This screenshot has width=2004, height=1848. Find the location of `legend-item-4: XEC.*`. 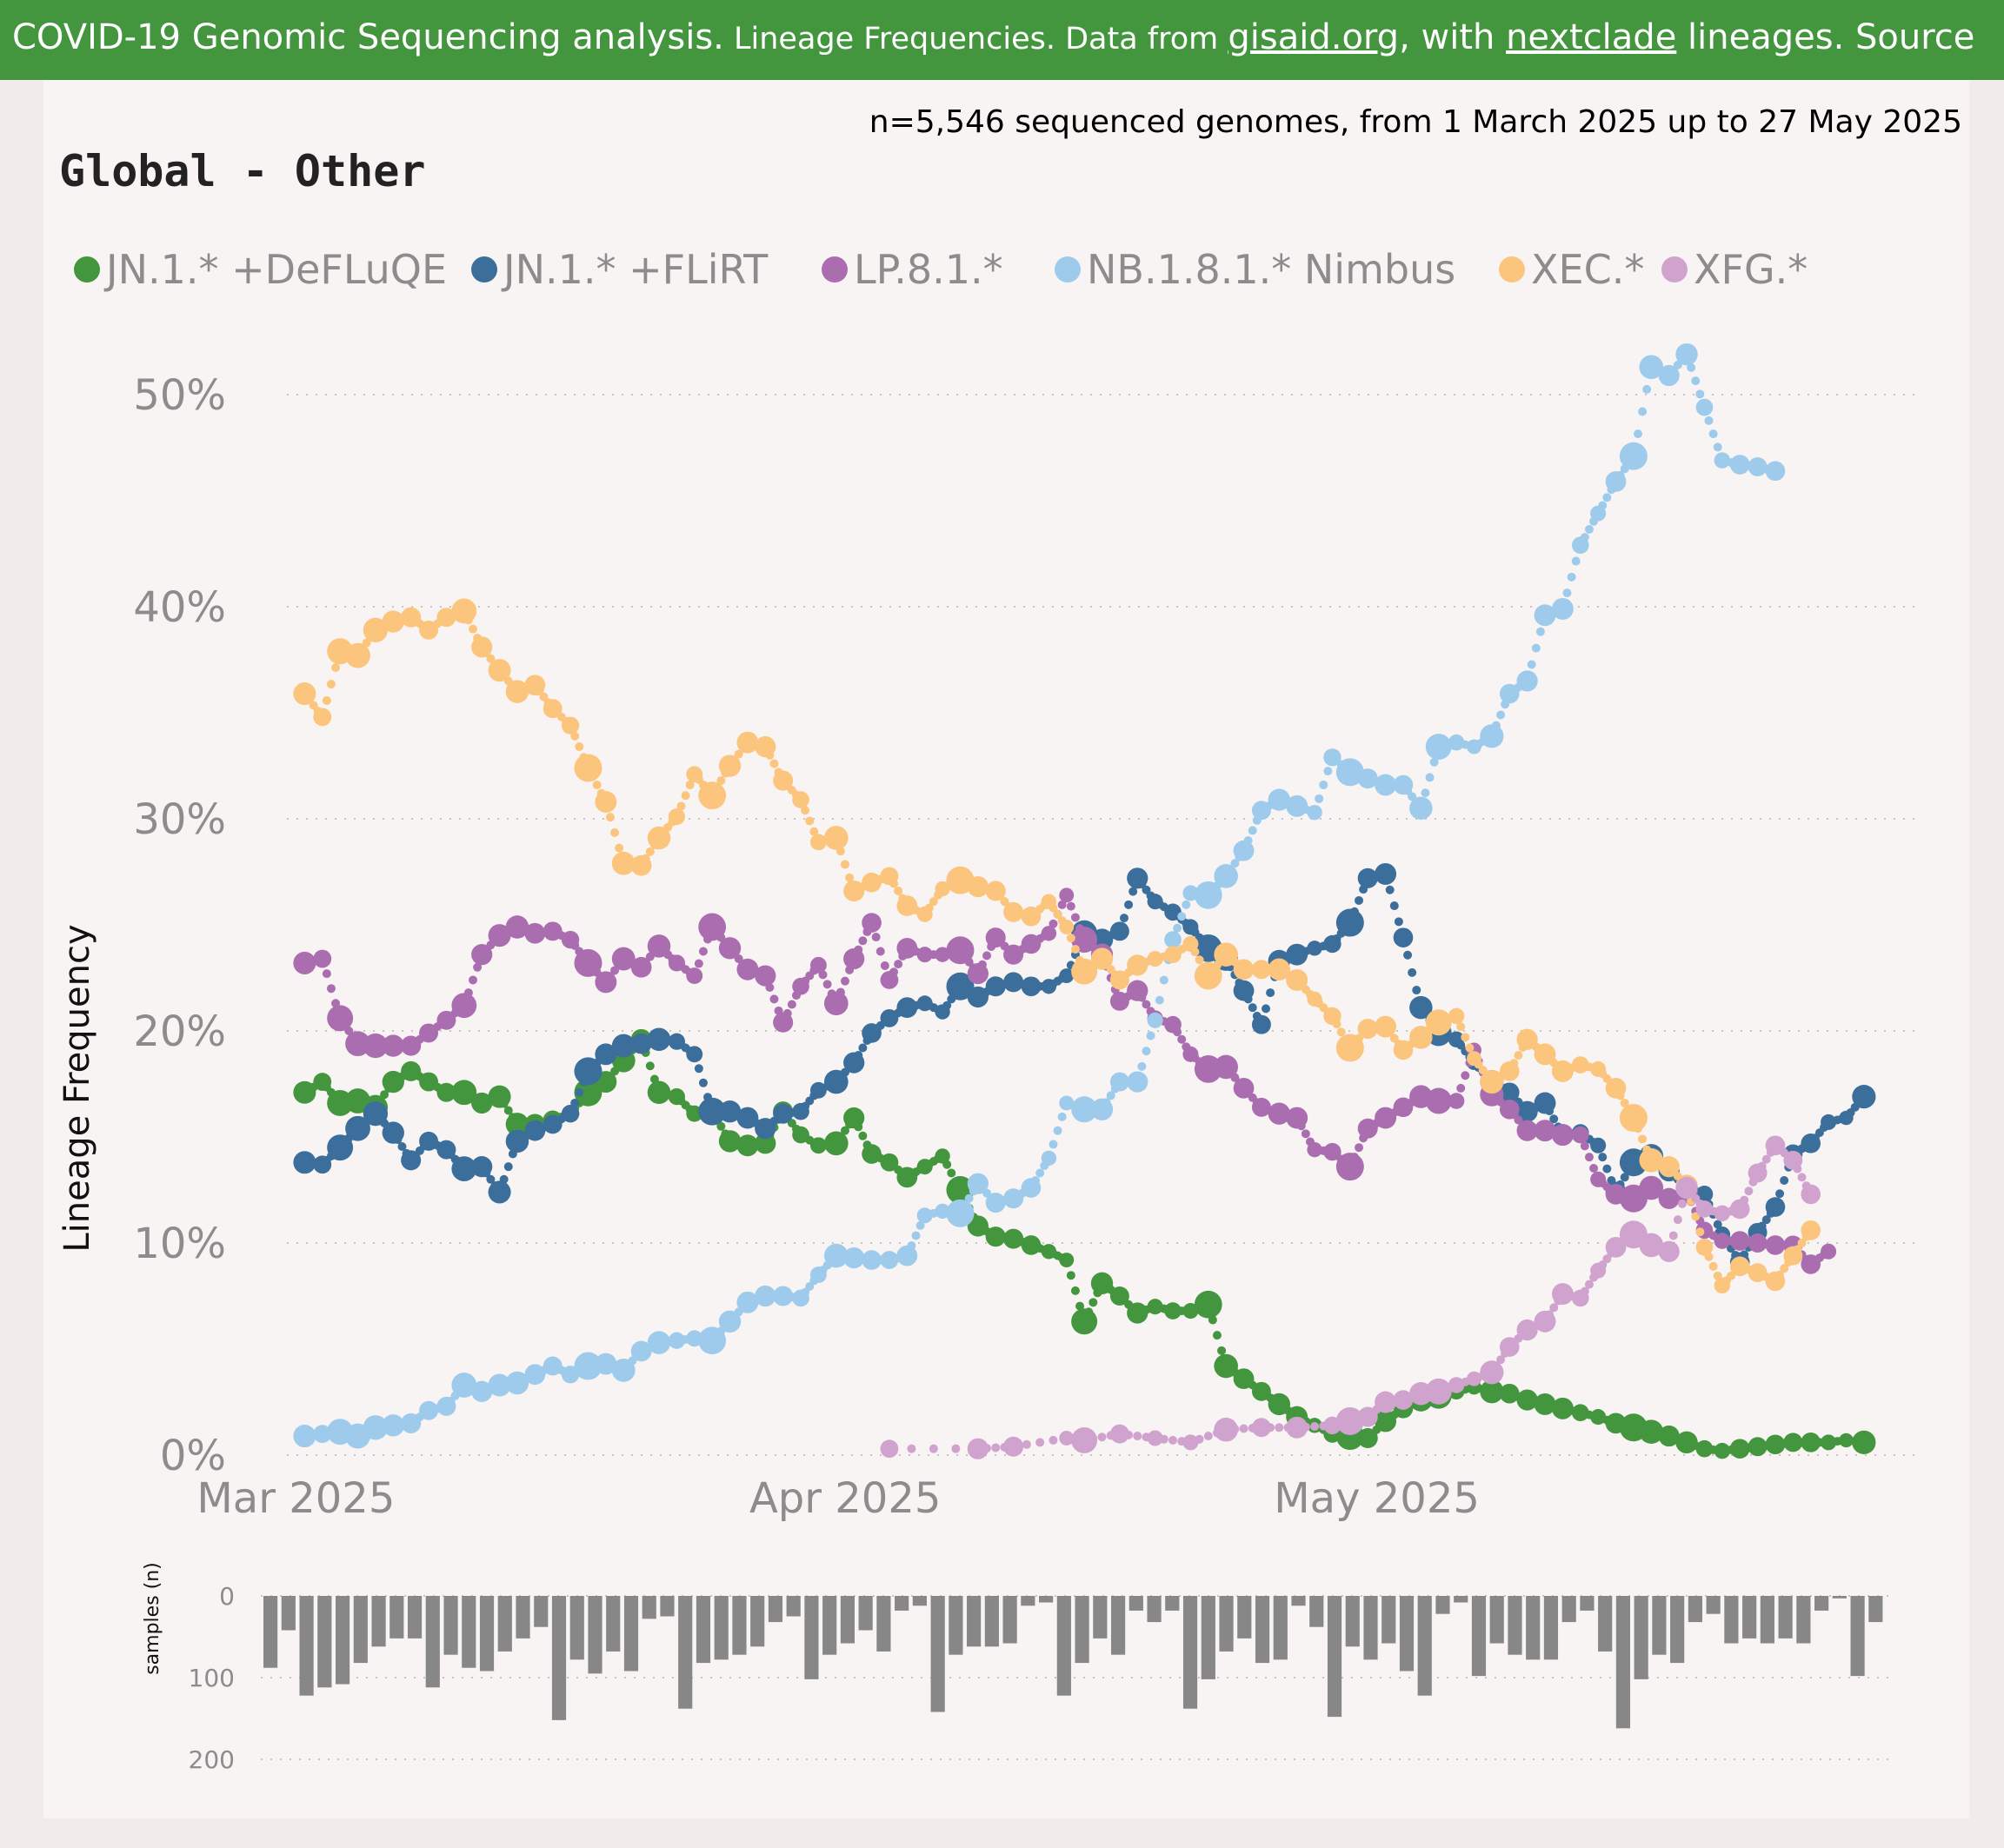

legend-item-4: XEC.* is located at coordinates (1571, 269).